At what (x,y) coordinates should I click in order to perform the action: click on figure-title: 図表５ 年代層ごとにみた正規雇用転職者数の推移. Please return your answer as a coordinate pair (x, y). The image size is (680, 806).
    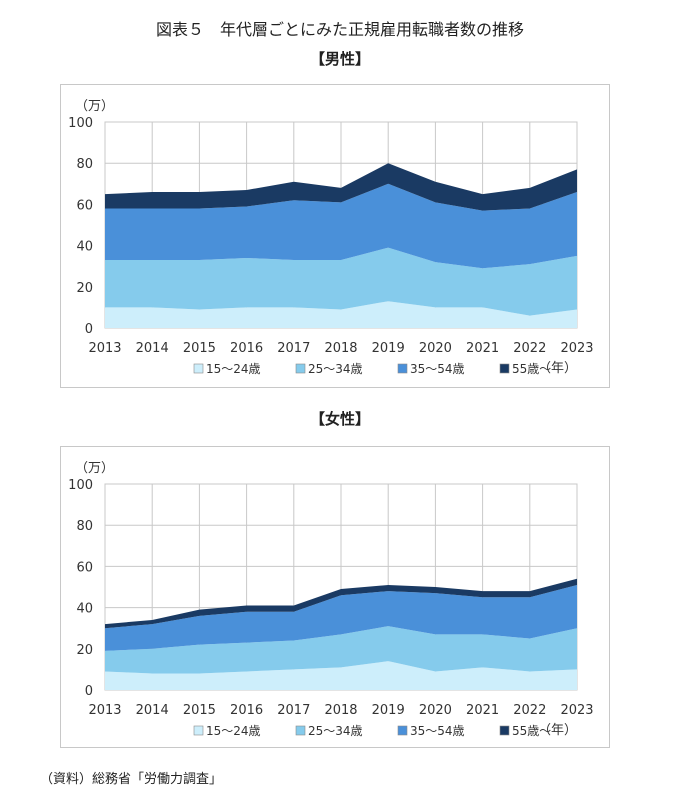
    Looking at the image, I should click on (339, 29).